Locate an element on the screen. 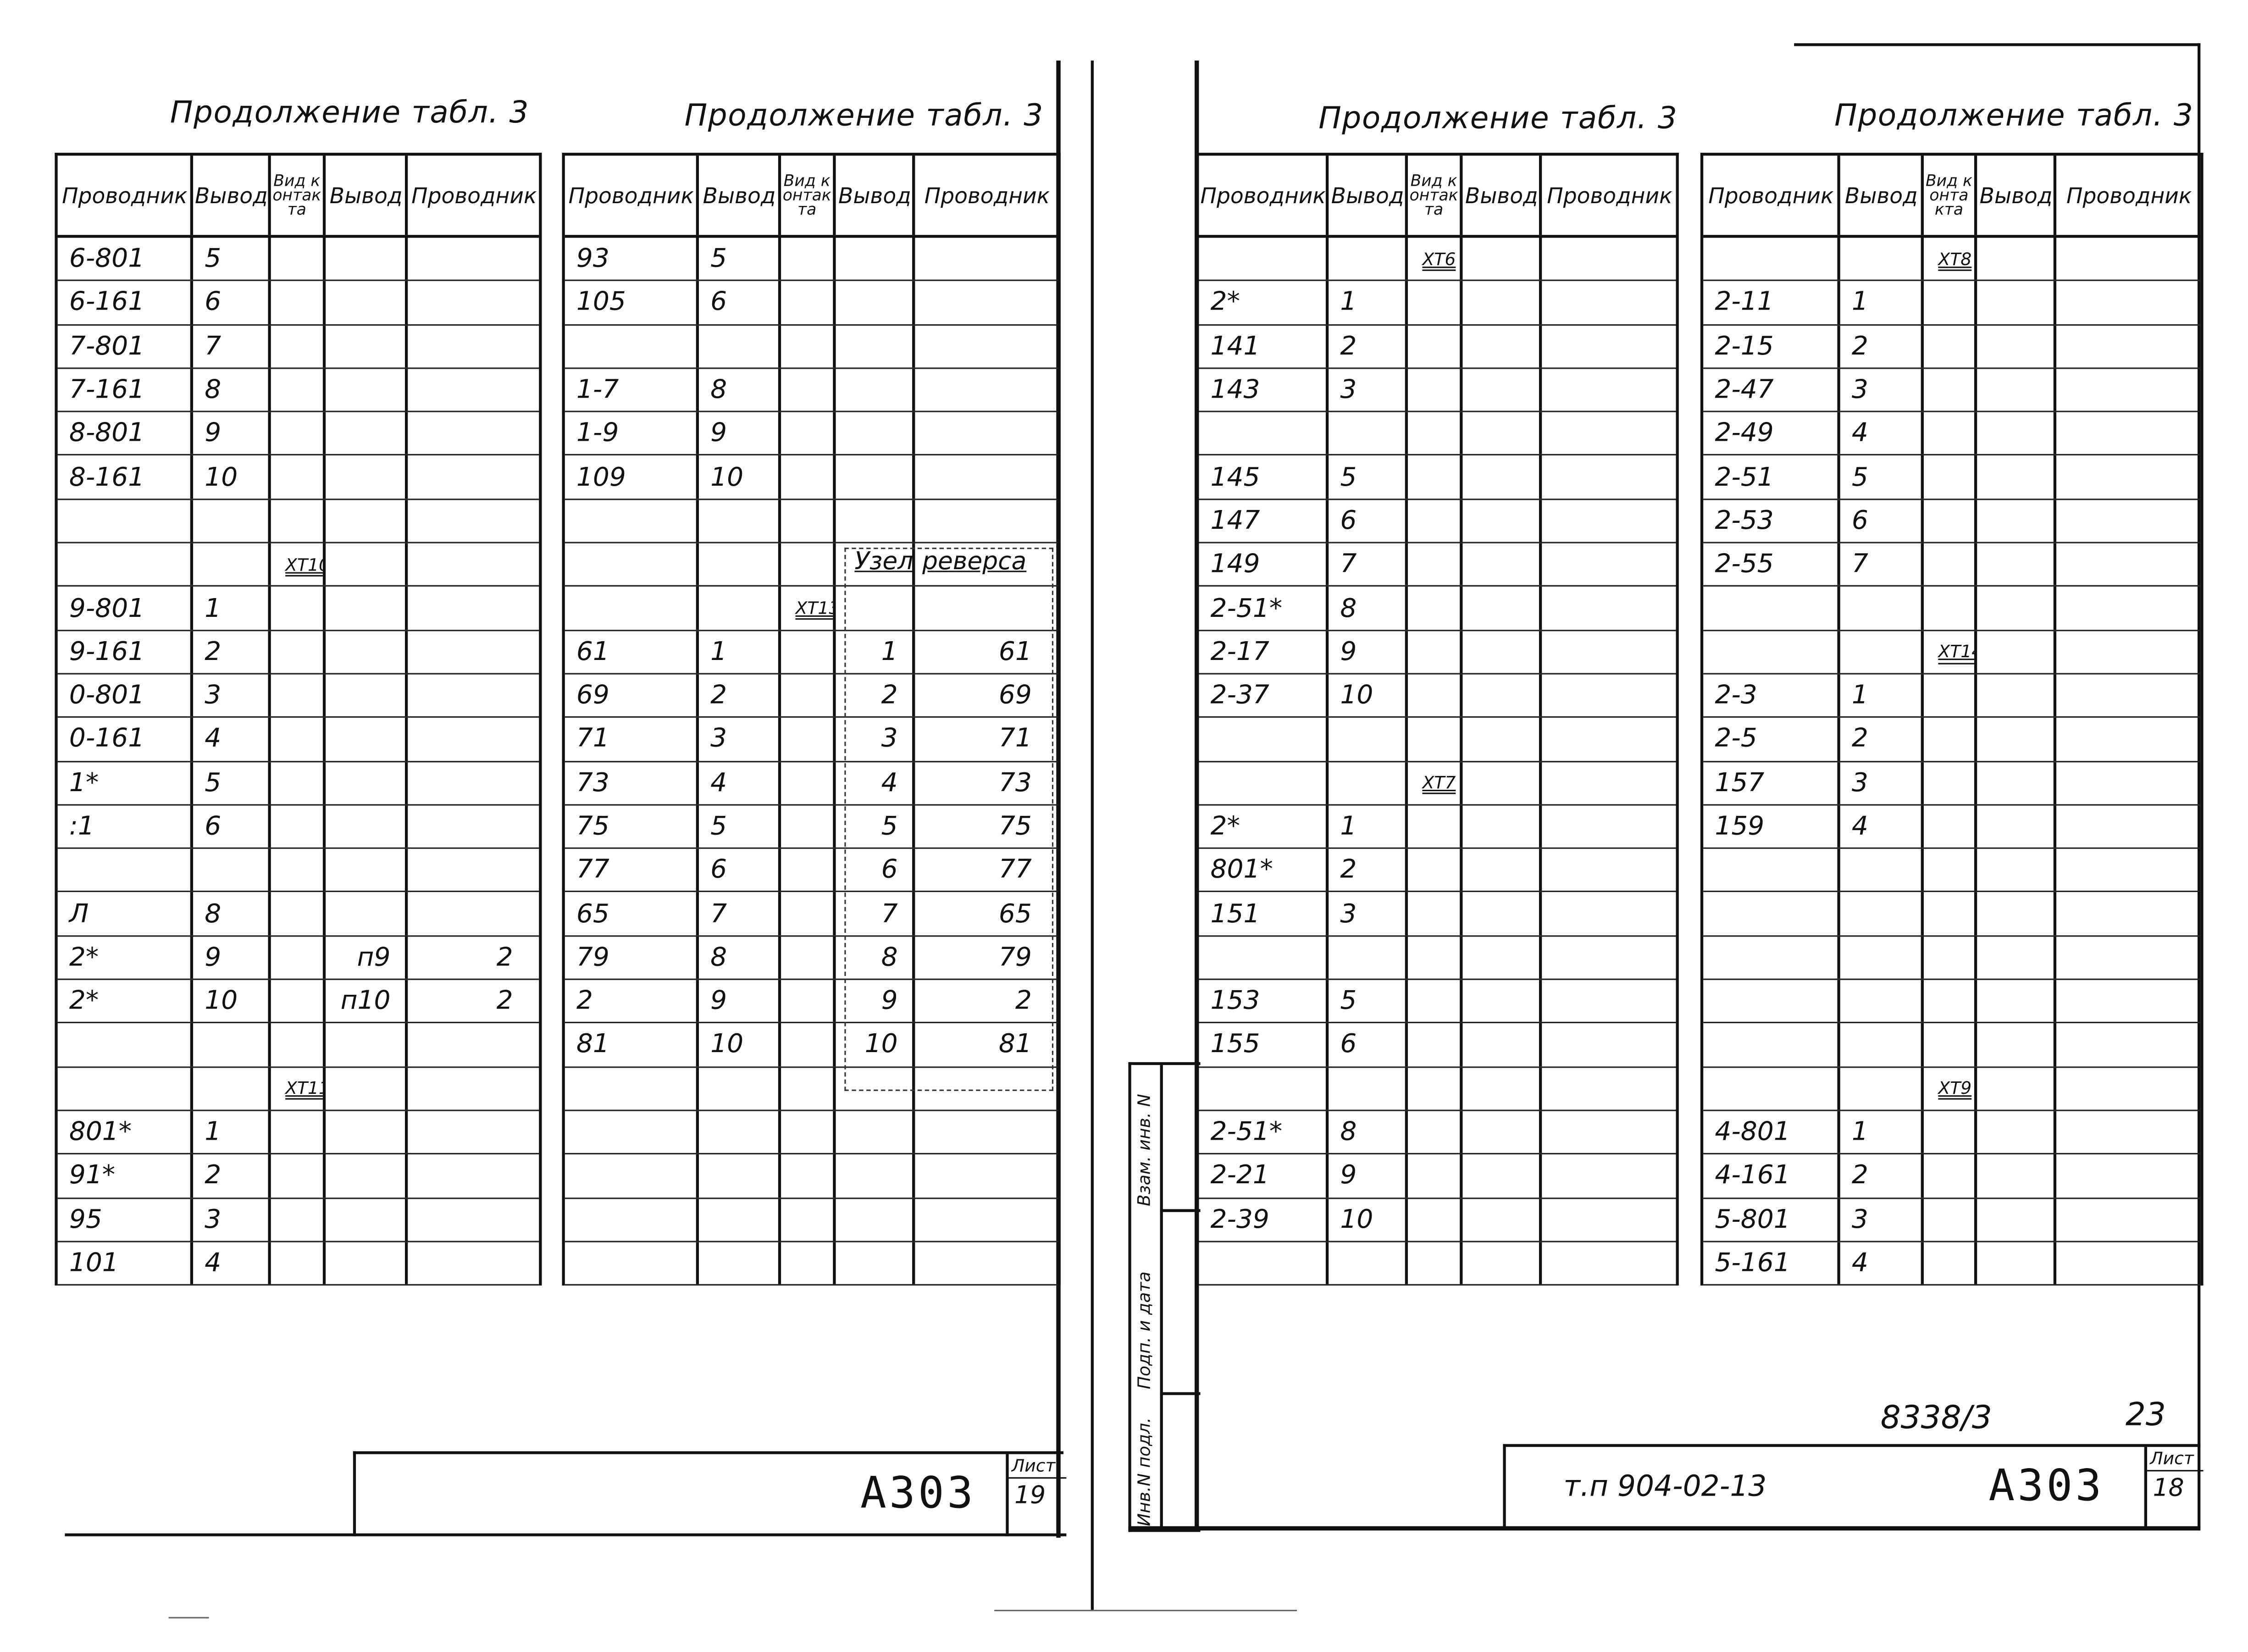 The height and width of the screenshot is (1652, 2248). conductor-cell: :1 is located at coordinates (126, 826).